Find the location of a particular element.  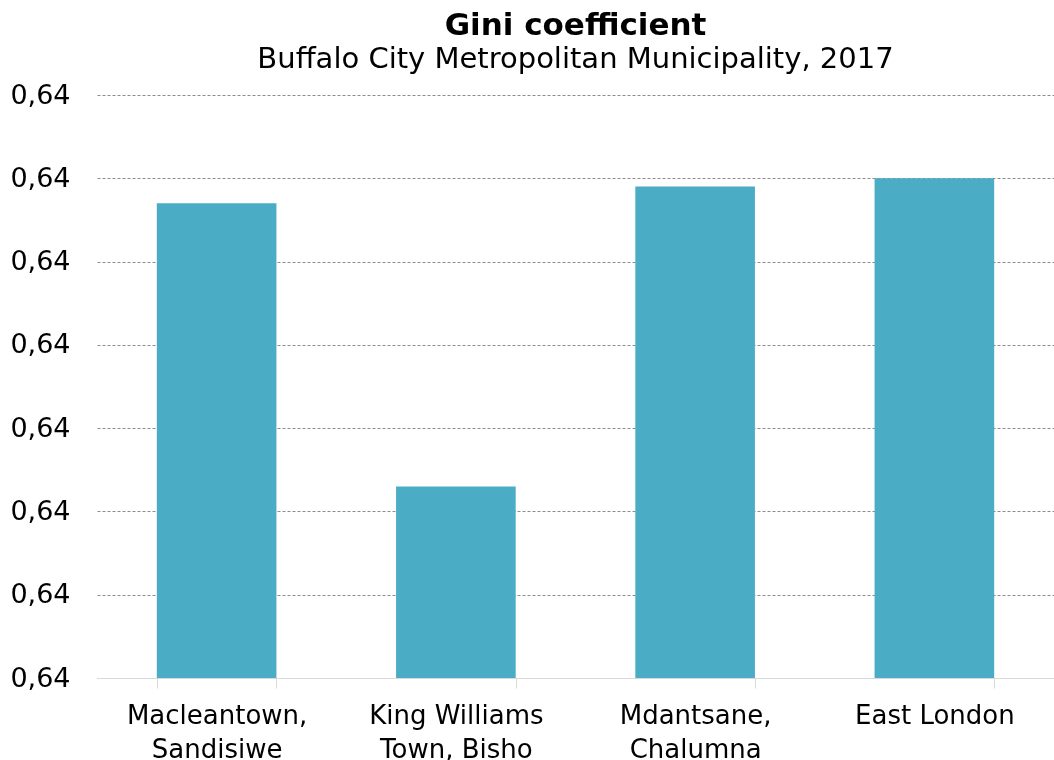

x-tick-label: Macleantown, Sandisiwe is located at coordinates (217, 729).